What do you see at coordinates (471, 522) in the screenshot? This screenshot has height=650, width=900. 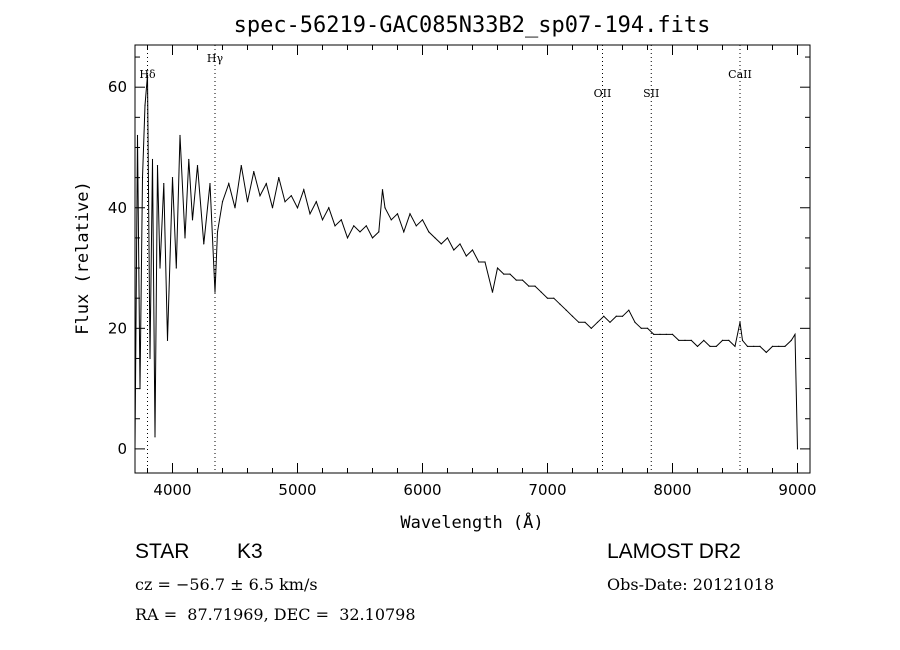 I see `x-axis-label: Wavelength (Å)` at bounding box center [471, 522].